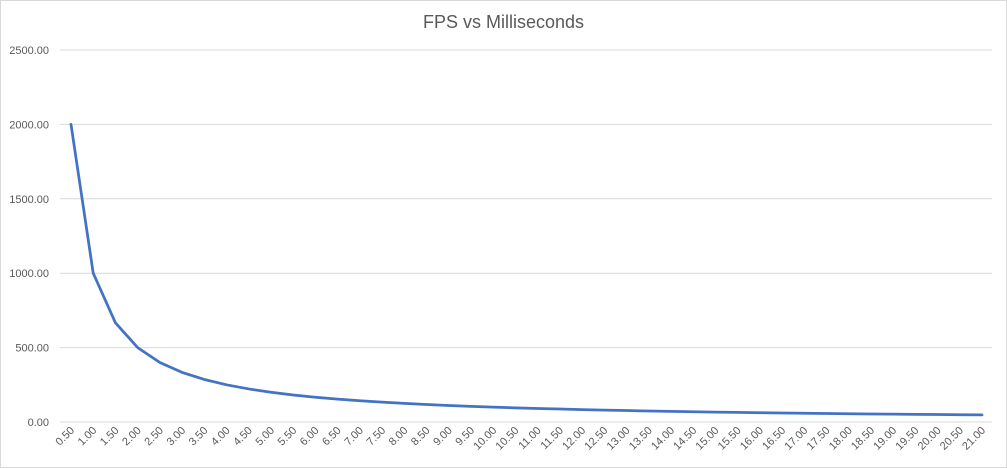 The width and height of the screenshot is (1007, 468). What do you see at coordinates (752, 439) in the screenshot?
I see `x-tick-label: 16.00` at bounding box center [752, 439].